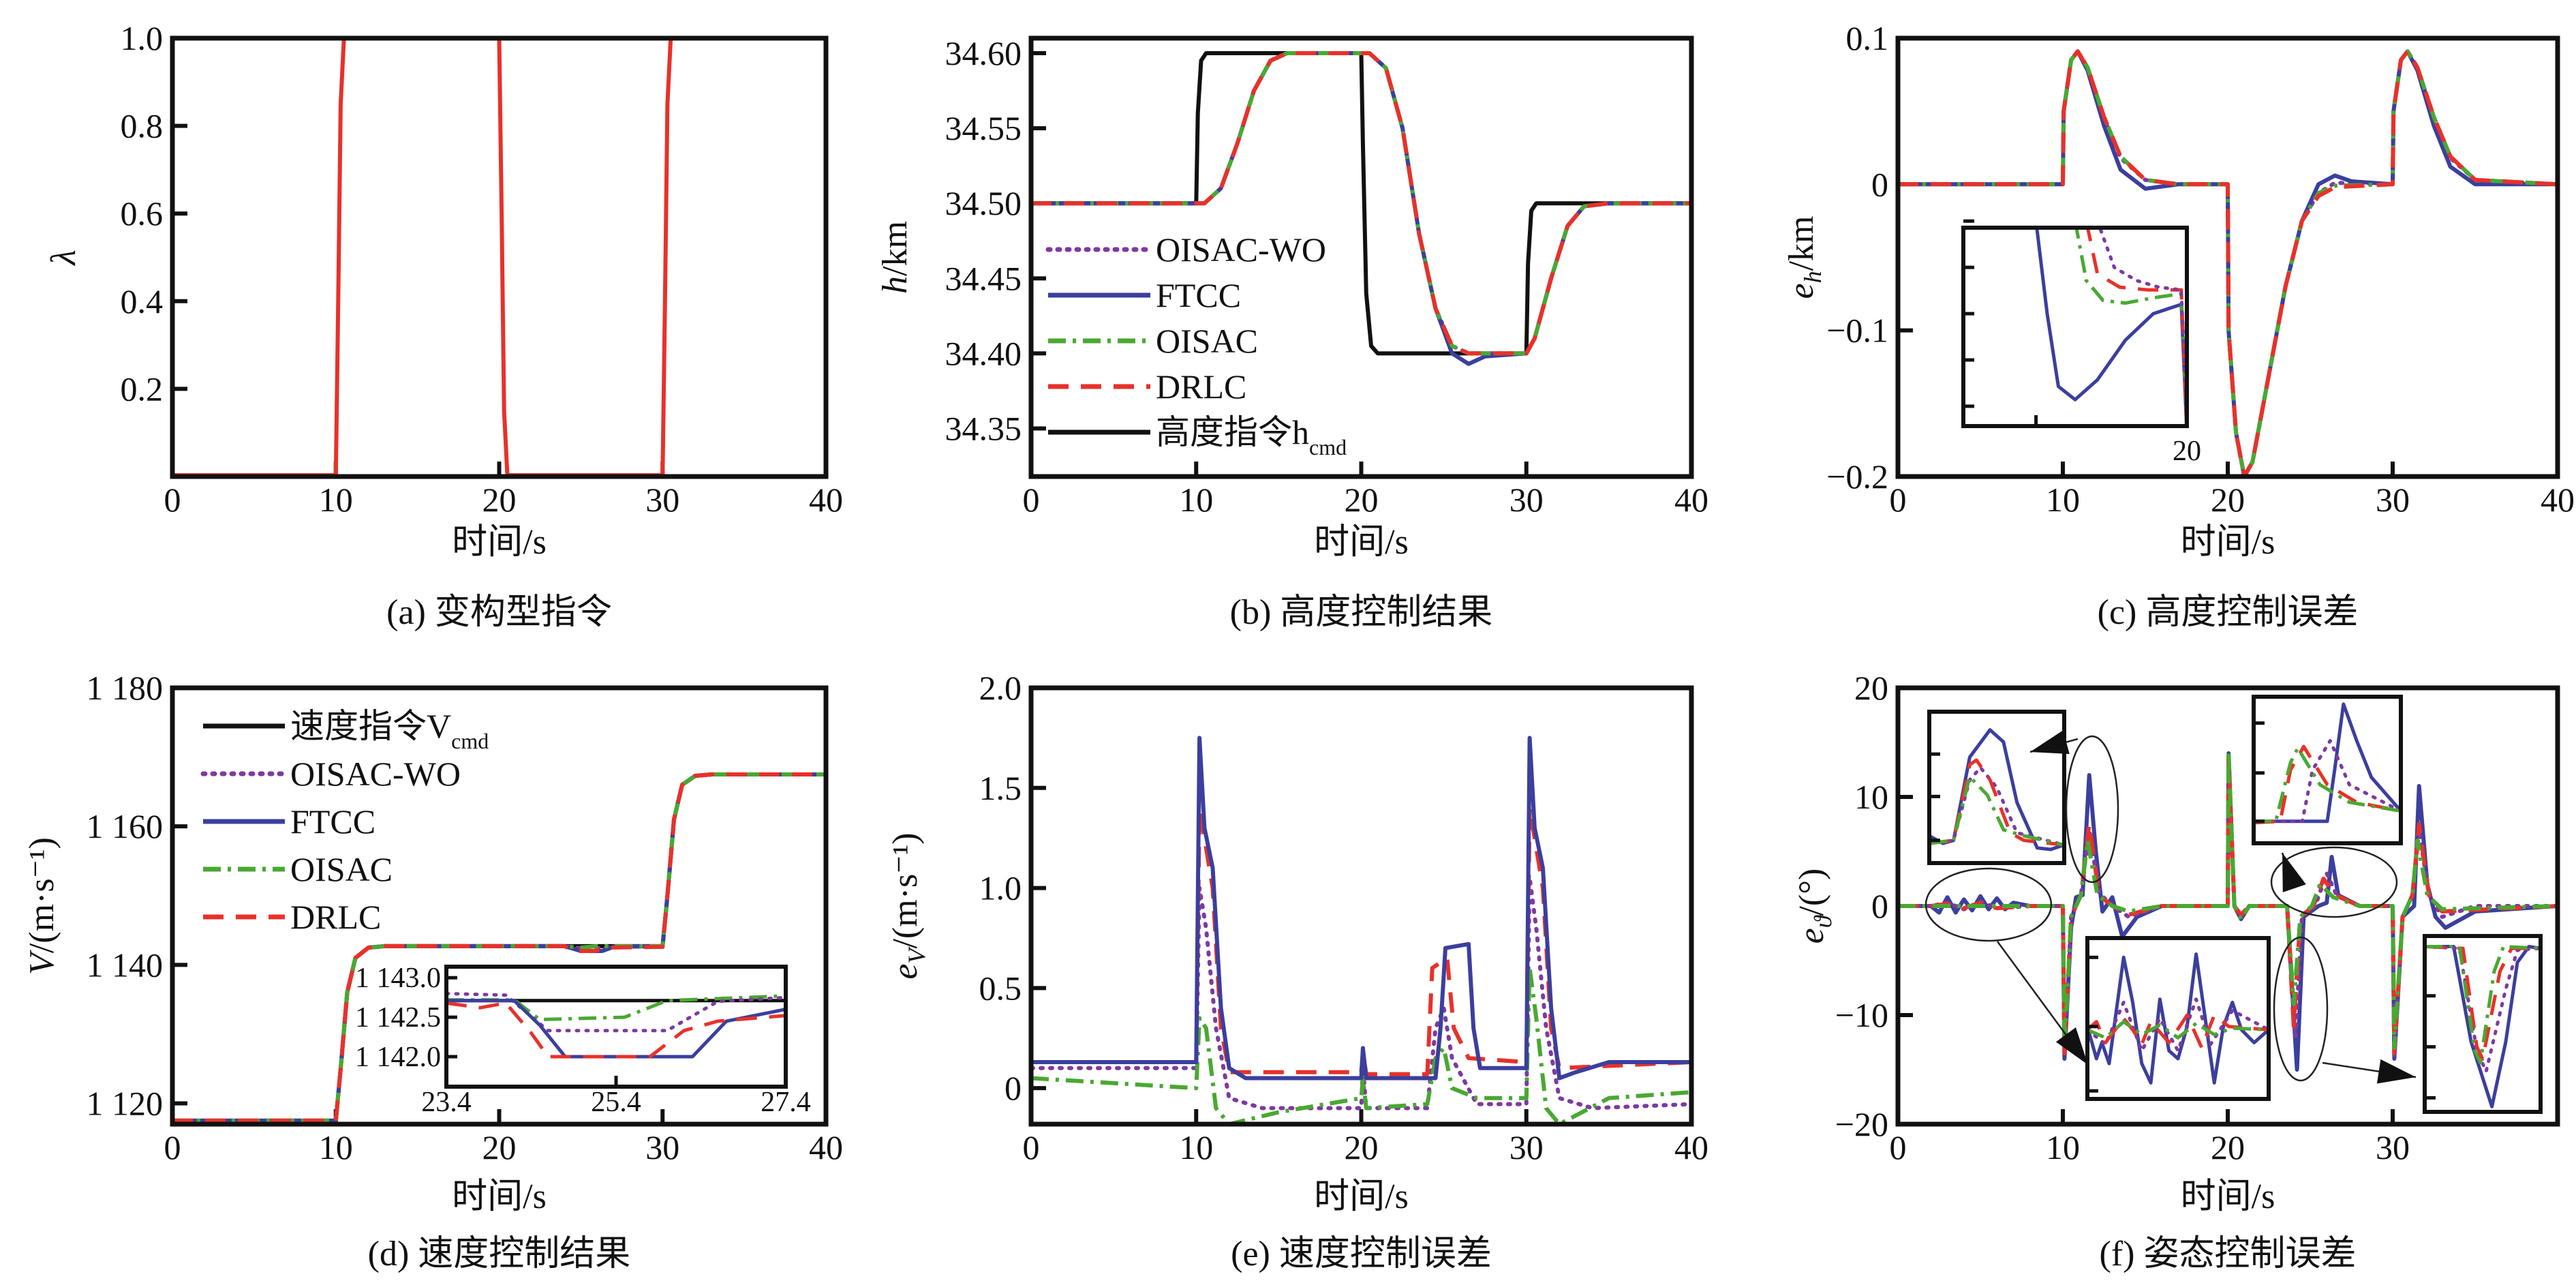  I want to click on y-tick-label: 1 120, so click(125, 1104).